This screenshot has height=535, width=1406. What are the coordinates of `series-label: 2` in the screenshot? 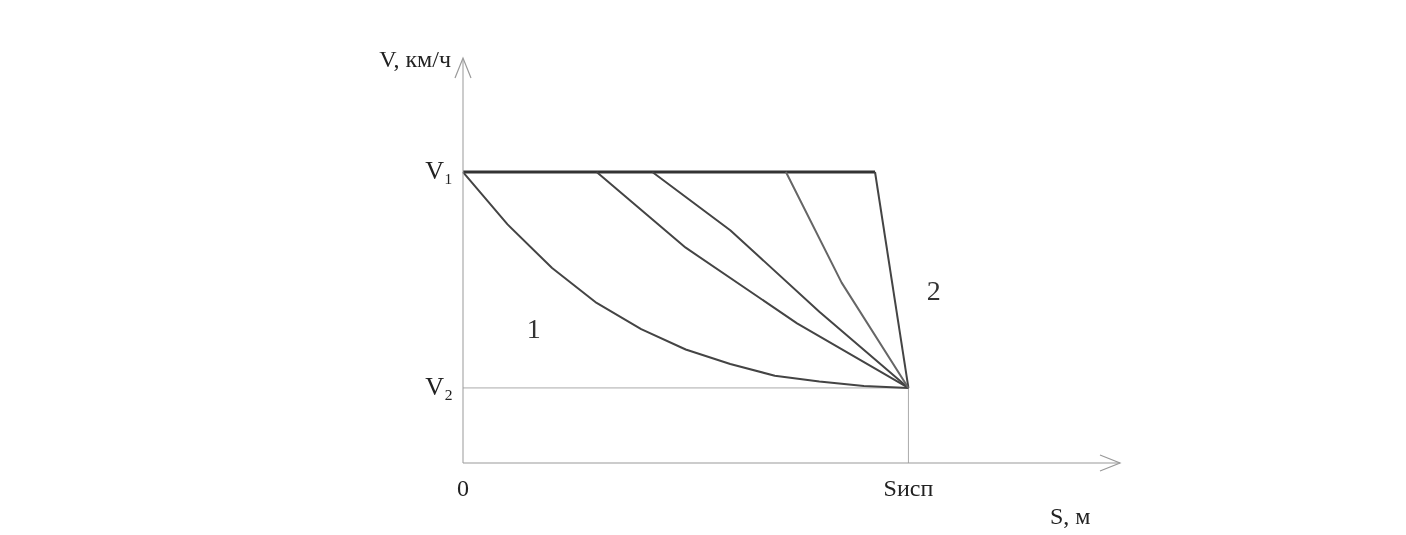 It's located at (933, 290).